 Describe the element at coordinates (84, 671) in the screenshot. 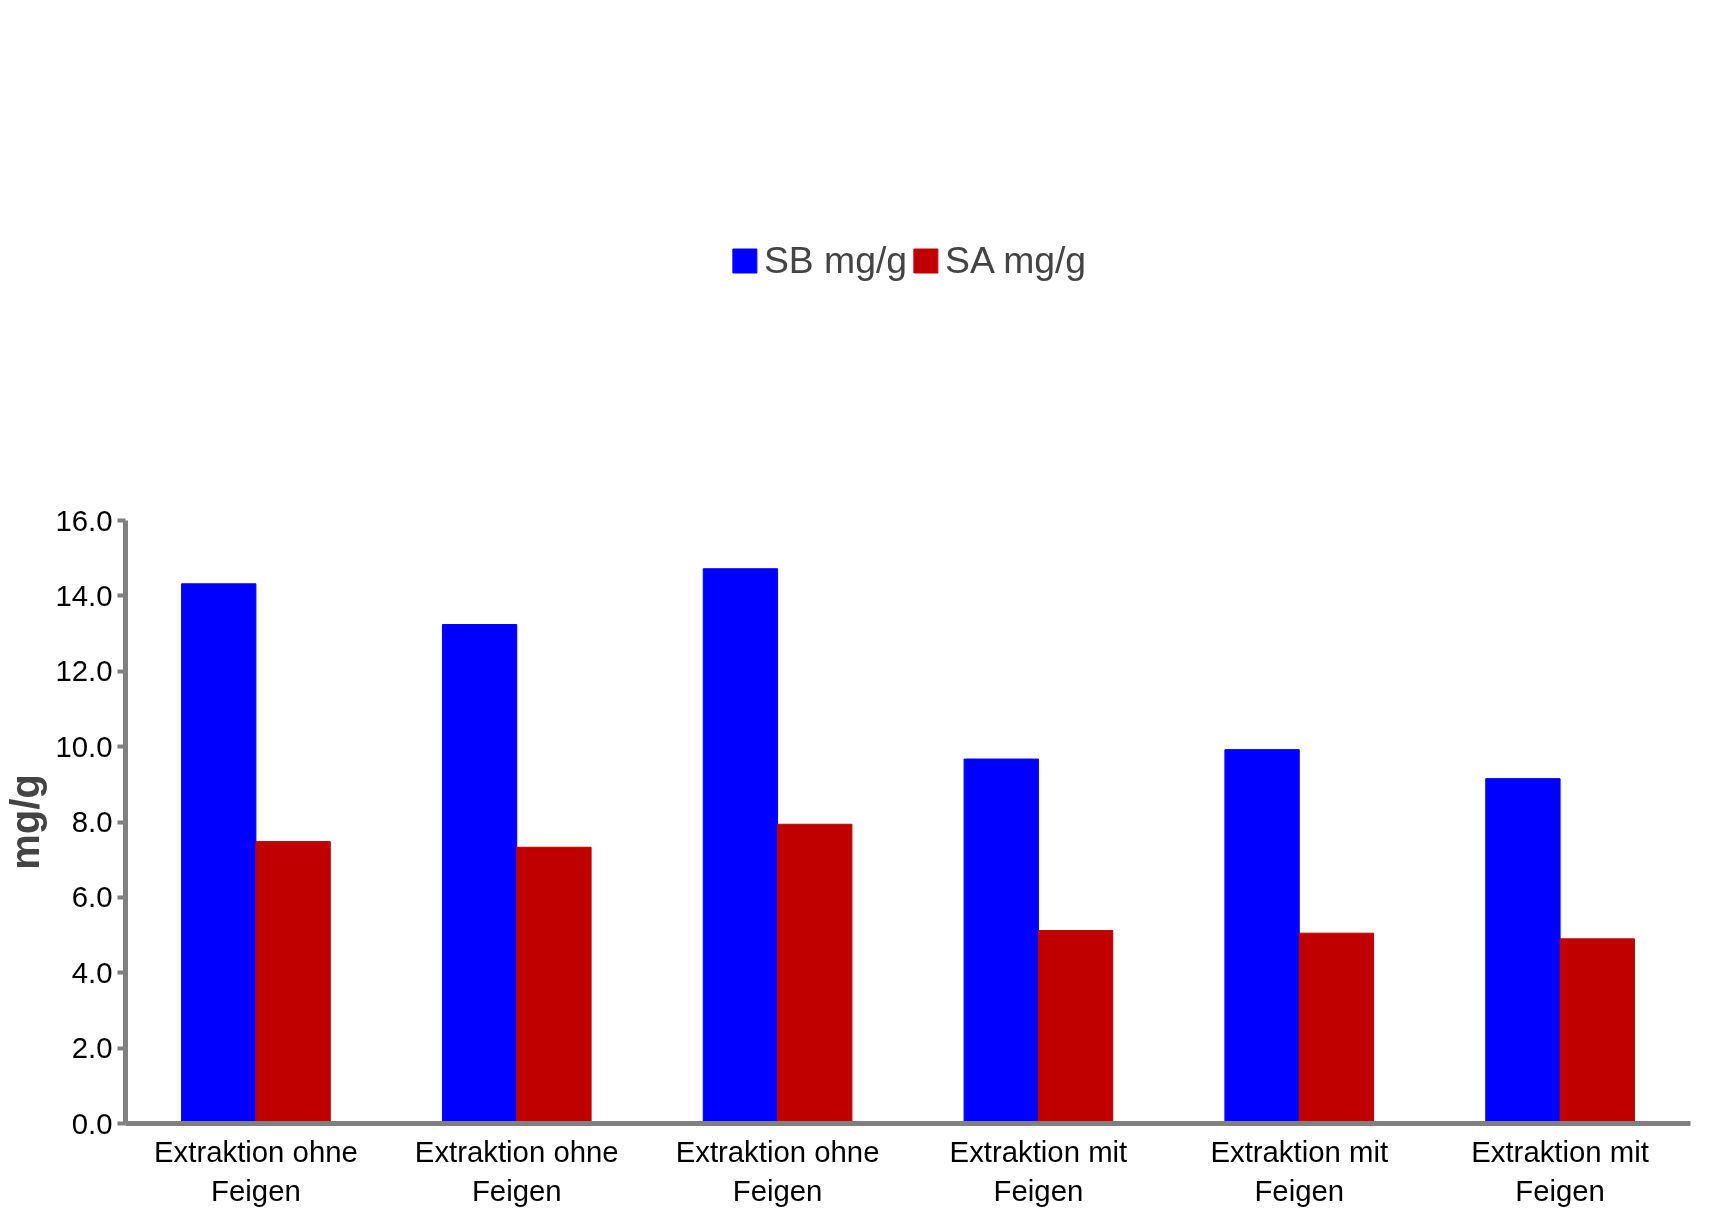

I see `y-tick-label: 12.0` at that location.